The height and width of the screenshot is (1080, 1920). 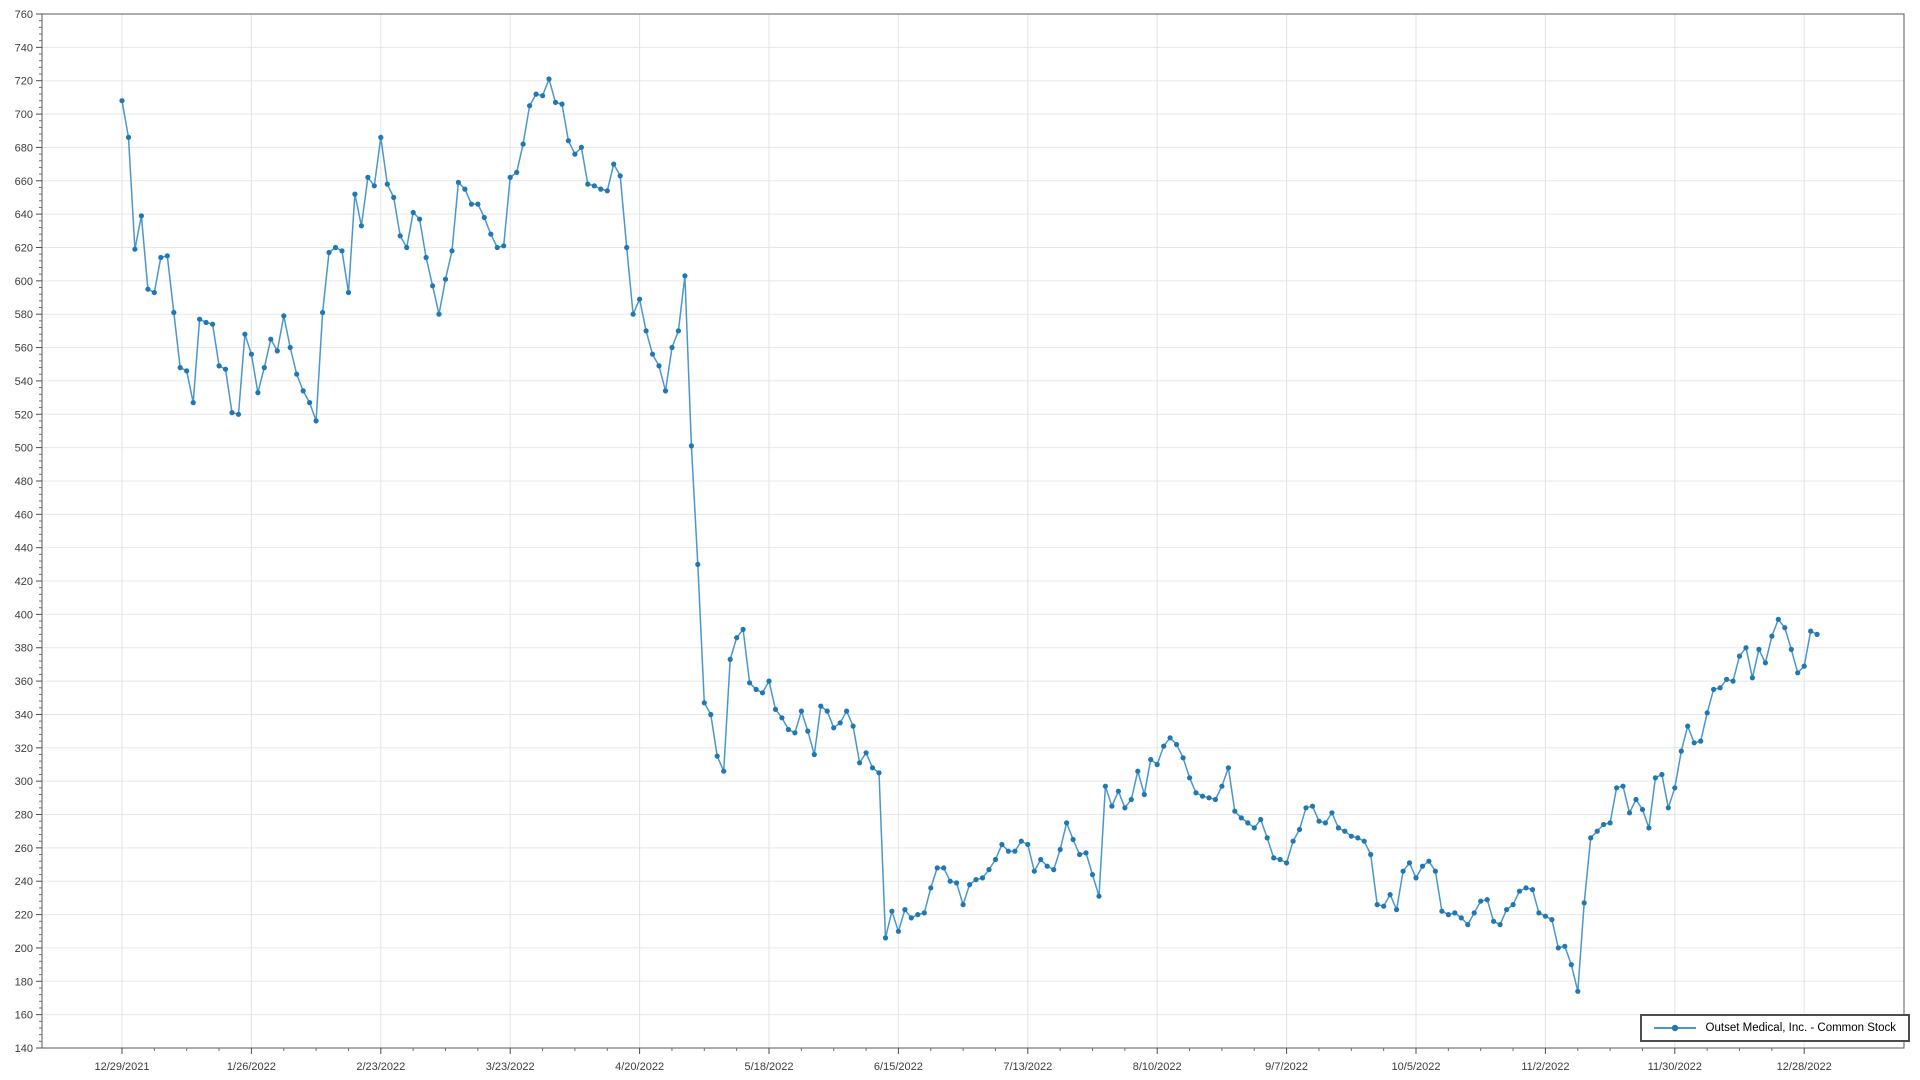 What do you see at coordinates (1800, 1028) in the screenshot?
I see `legend-label: Outset Medical, Inc. - Common Stock` at bounding box center [1800, 1028].